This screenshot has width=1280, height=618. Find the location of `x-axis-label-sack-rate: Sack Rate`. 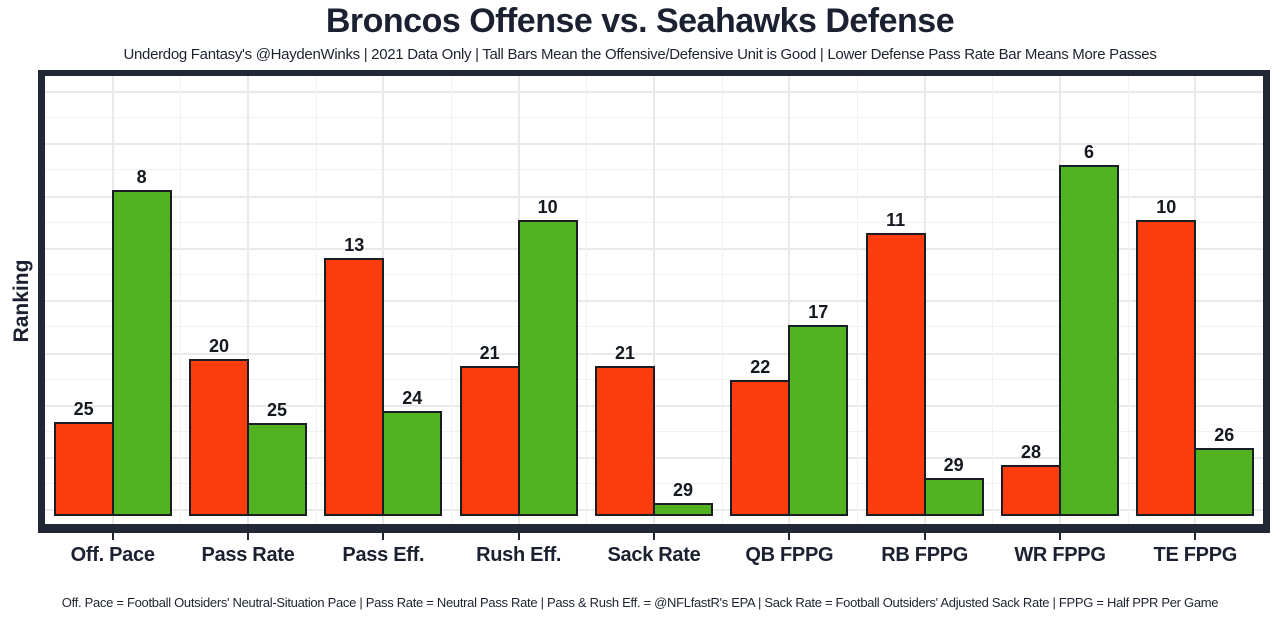

x-axis-label-sack-rate: Sack Rate is located at coordinates (654, 555).